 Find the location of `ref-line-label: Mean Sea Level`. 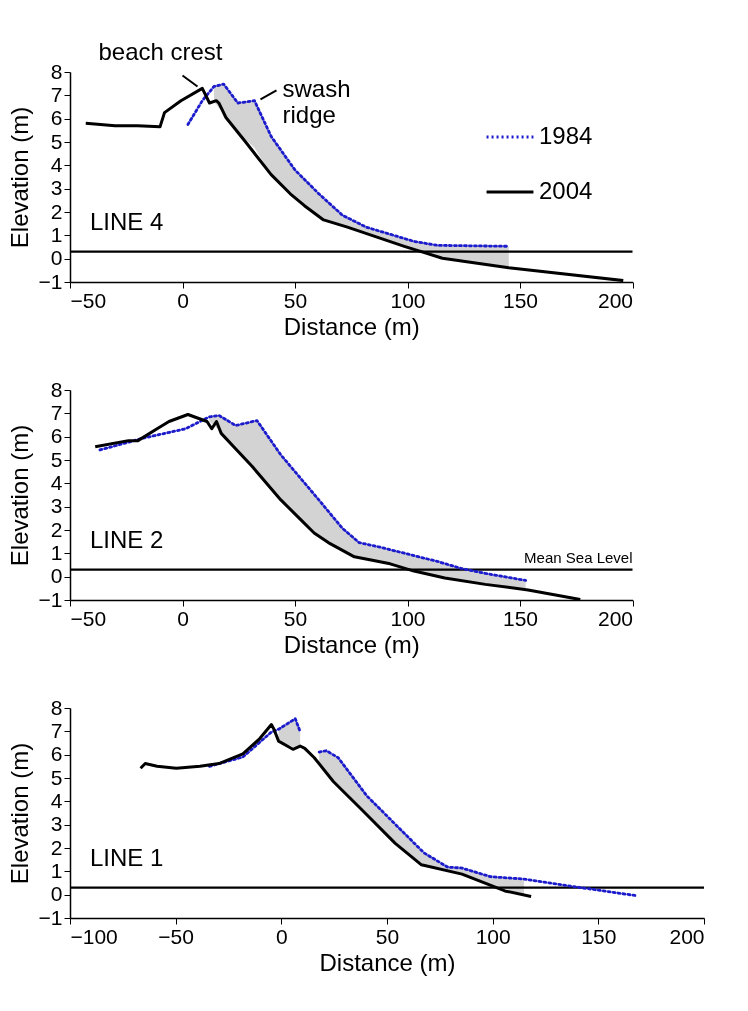

ref-line-label: Mean Sea Level is located at coordinates (578, 557).